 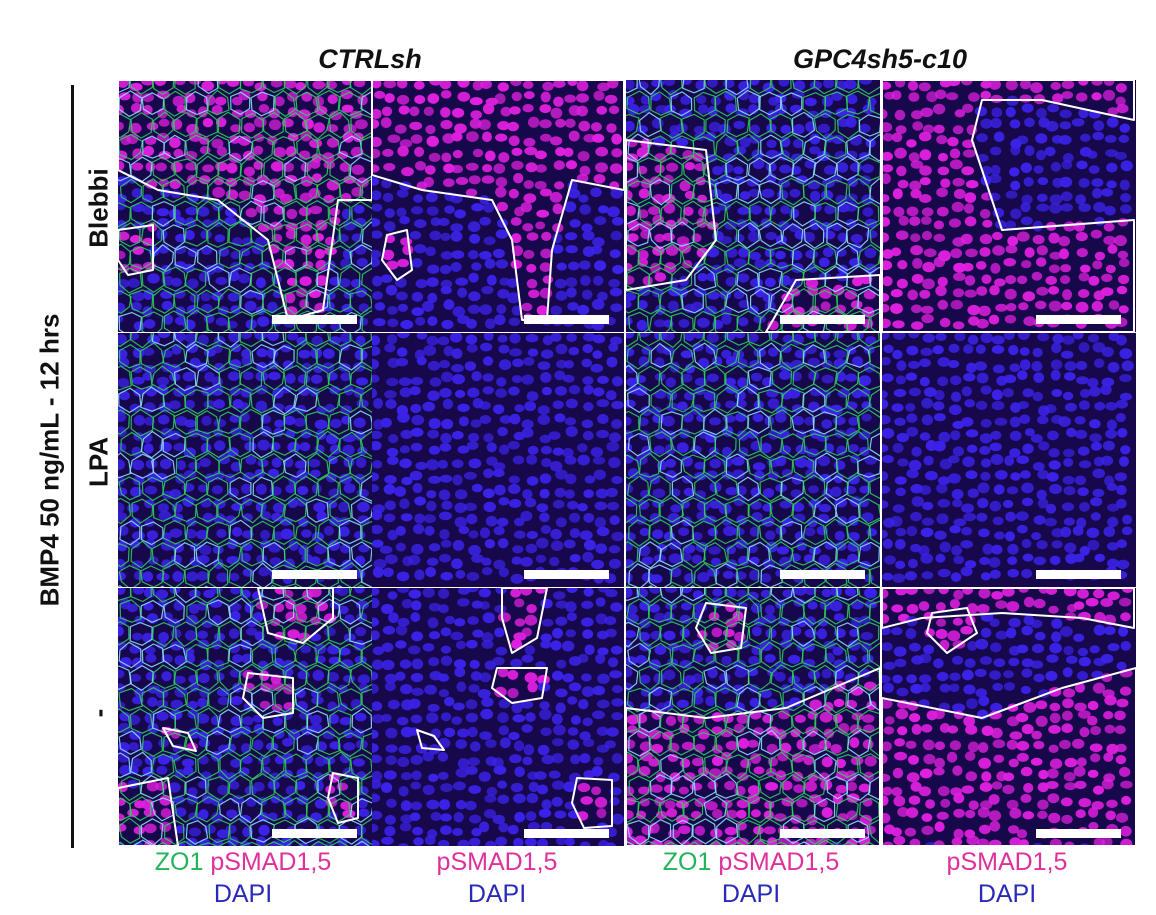 What do you see at coordinates (1007, 878) in the screenshot?
I see `caption-col4: pSMAD1,5 DAPI` at bounding box center [1007, 878].